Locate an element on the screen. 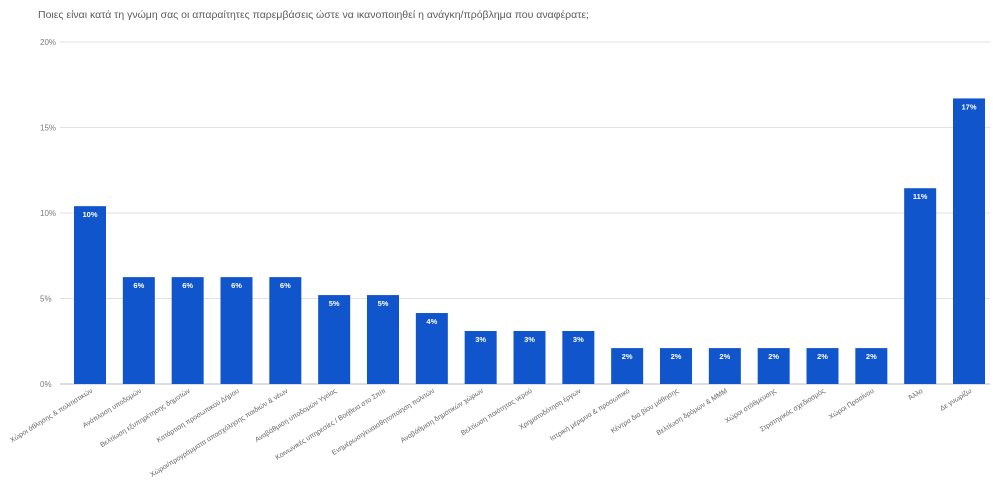 This screenshot has width=993, height=491. data-label: 4% is located at coordinates (431, 321).